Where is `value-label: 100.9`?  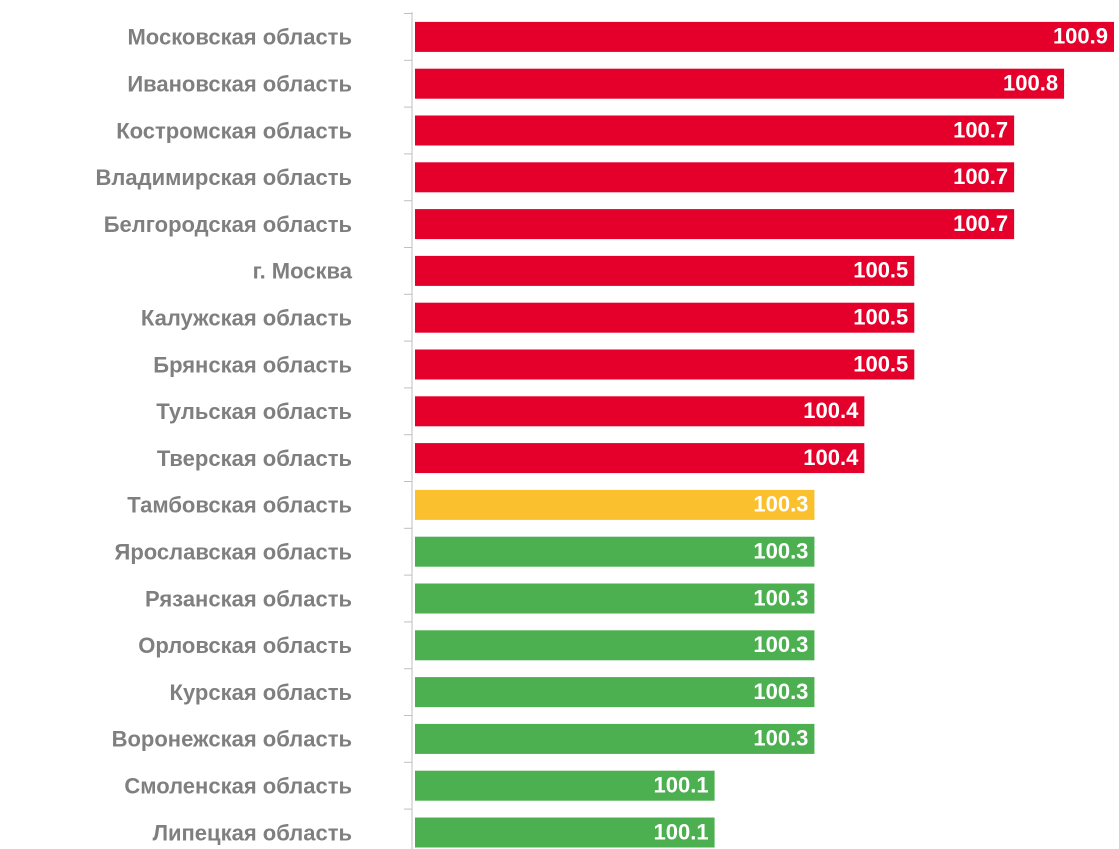
value-label: 100.9 is located at coordinates (1080, 36).